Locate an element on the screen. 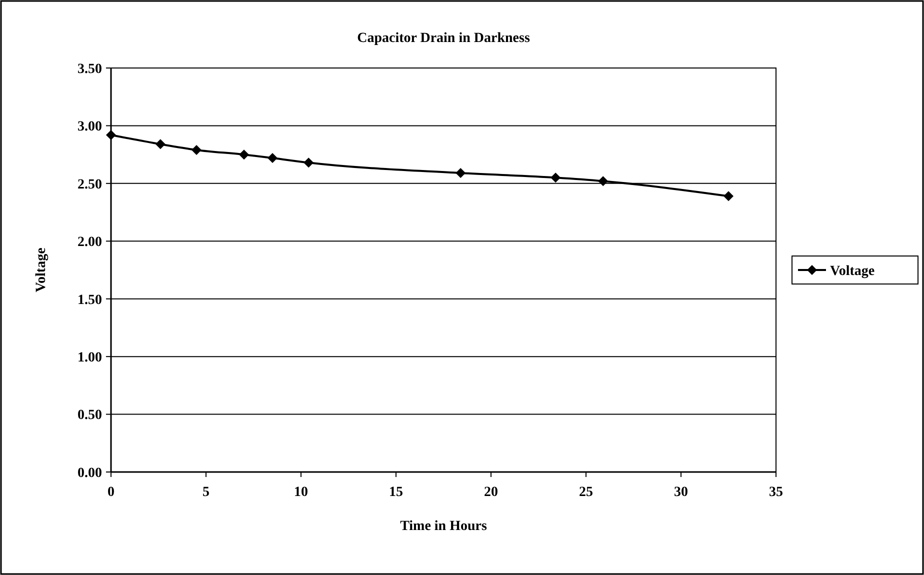 The height and width of the screenshot is (575, 924). y-tick-label: 2.50 is located at coordinates (90, 184).